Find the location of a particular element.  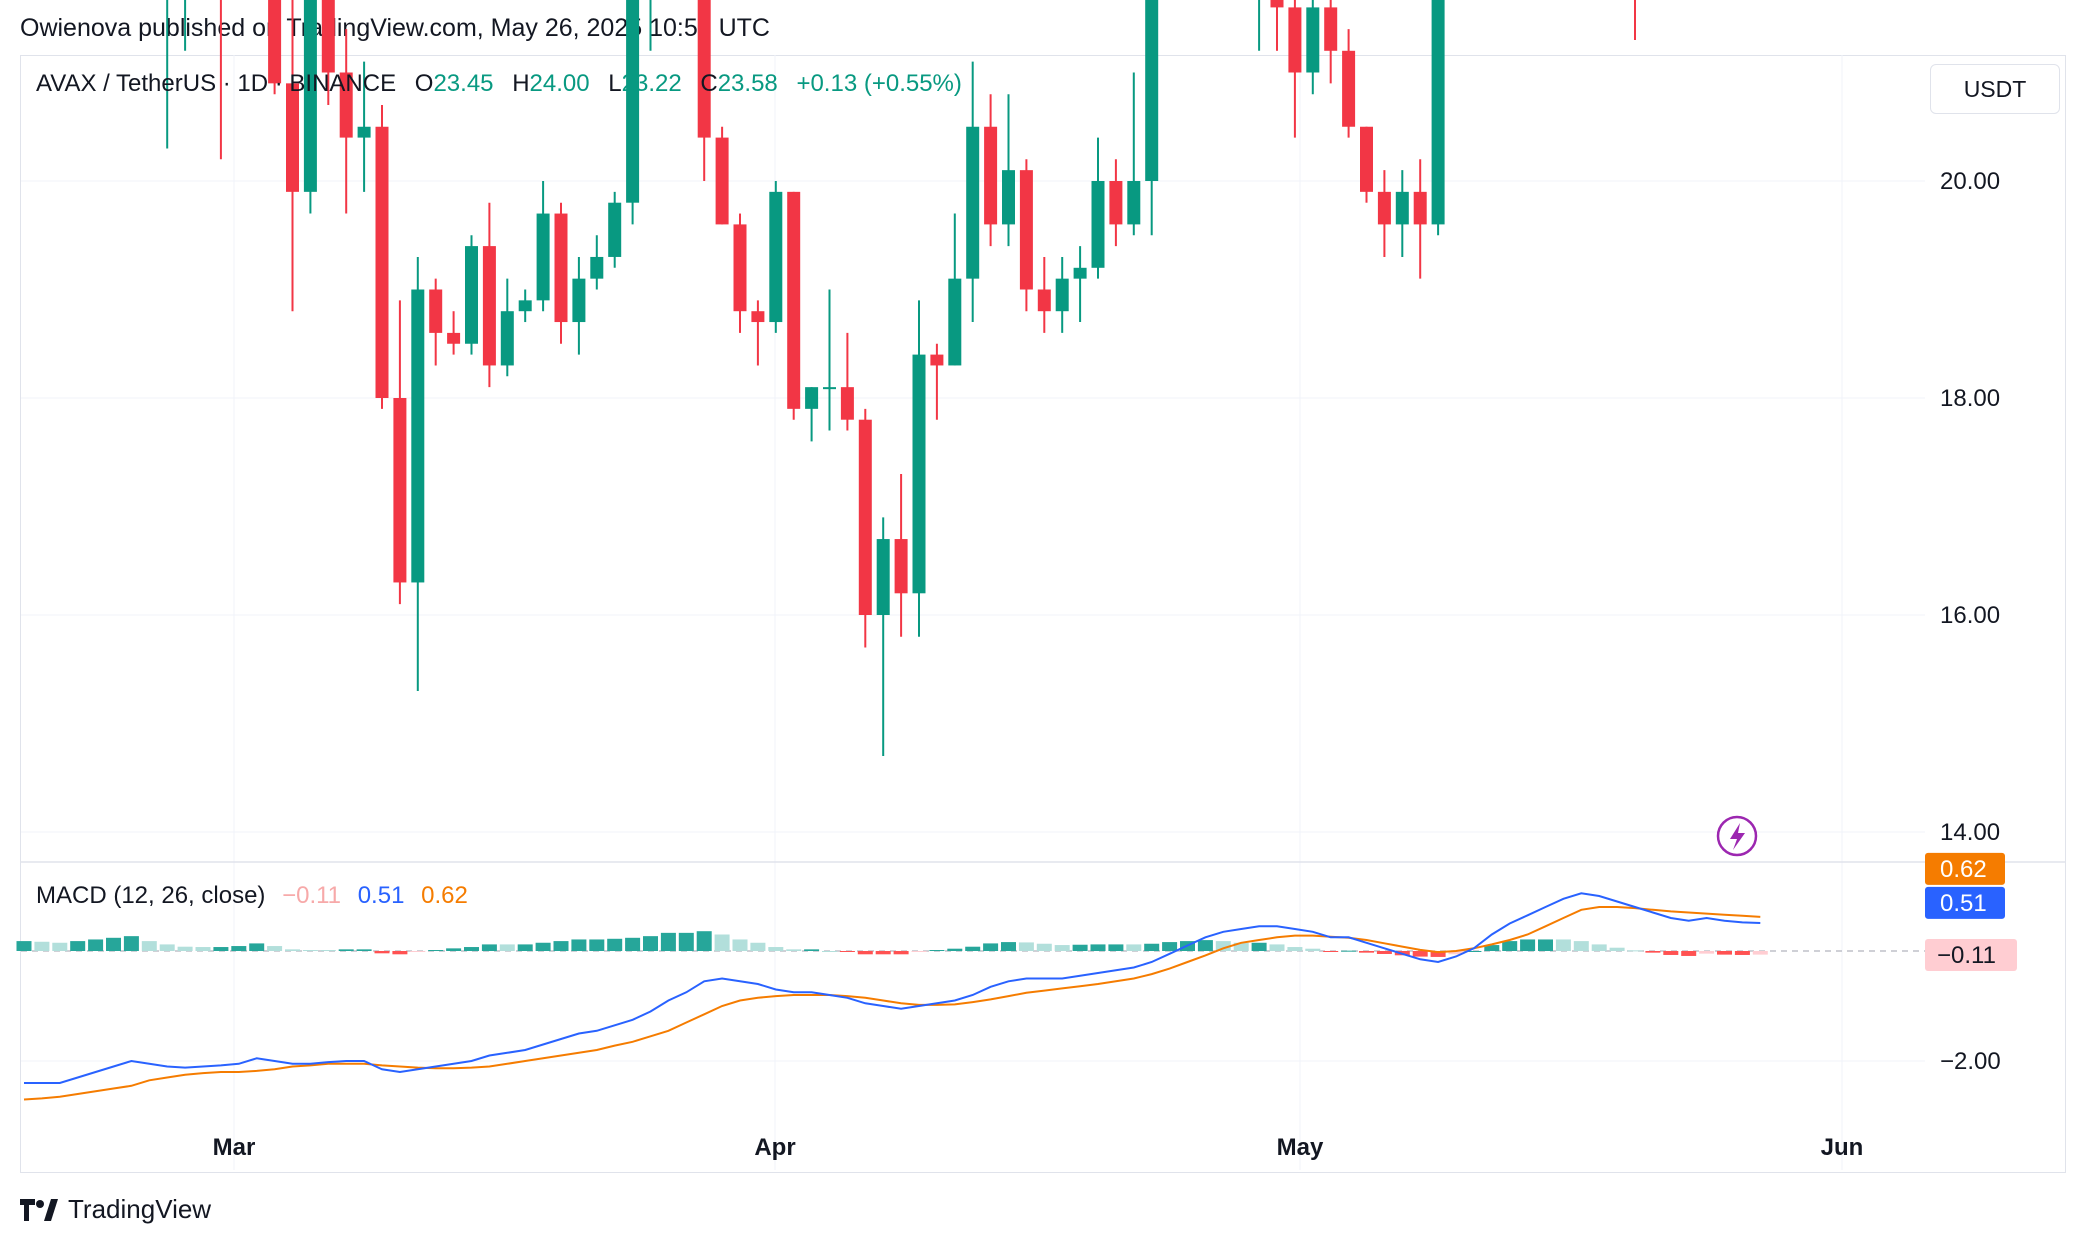

symbol-name: AVAX / TetherUS · 1D · BINANCE is located at coordinates (216, 83).